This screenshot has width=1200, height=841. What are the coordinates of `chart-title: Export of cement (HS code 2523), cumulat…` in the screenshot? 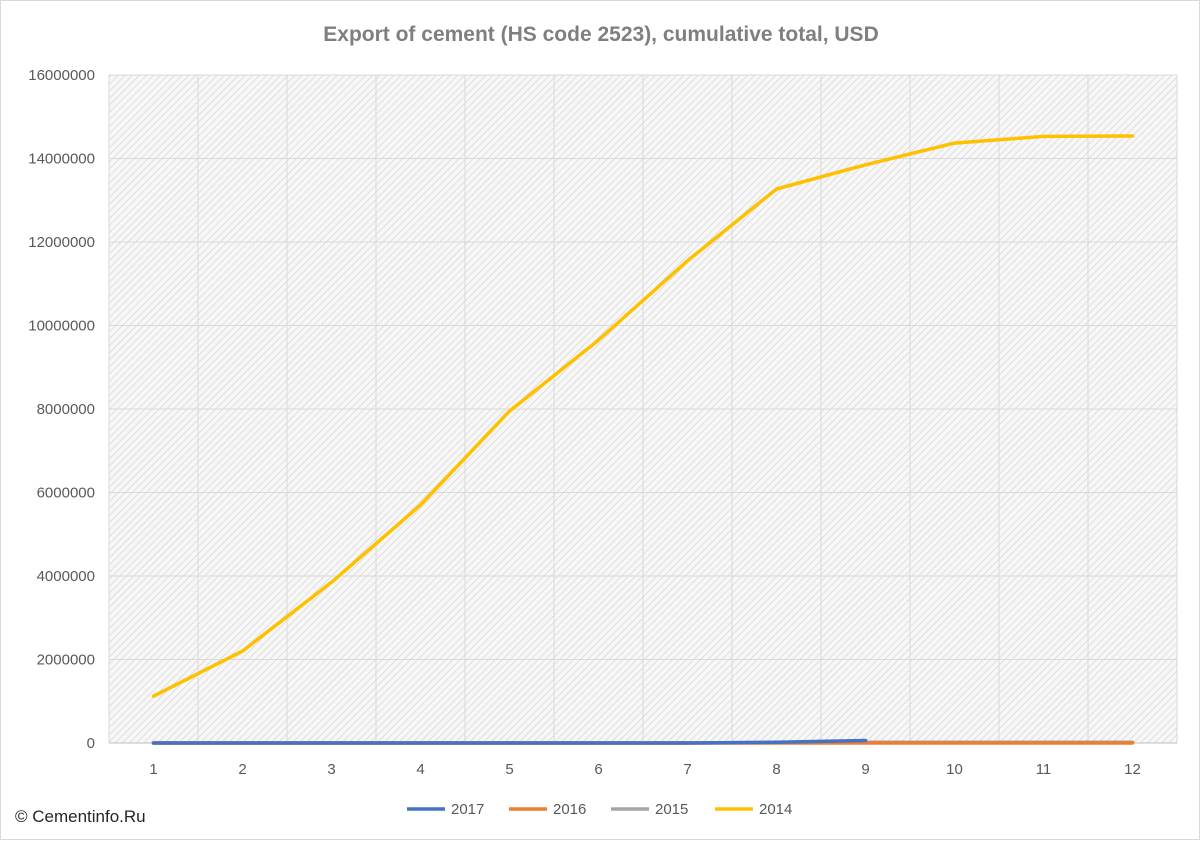 It's located at (600, 34).